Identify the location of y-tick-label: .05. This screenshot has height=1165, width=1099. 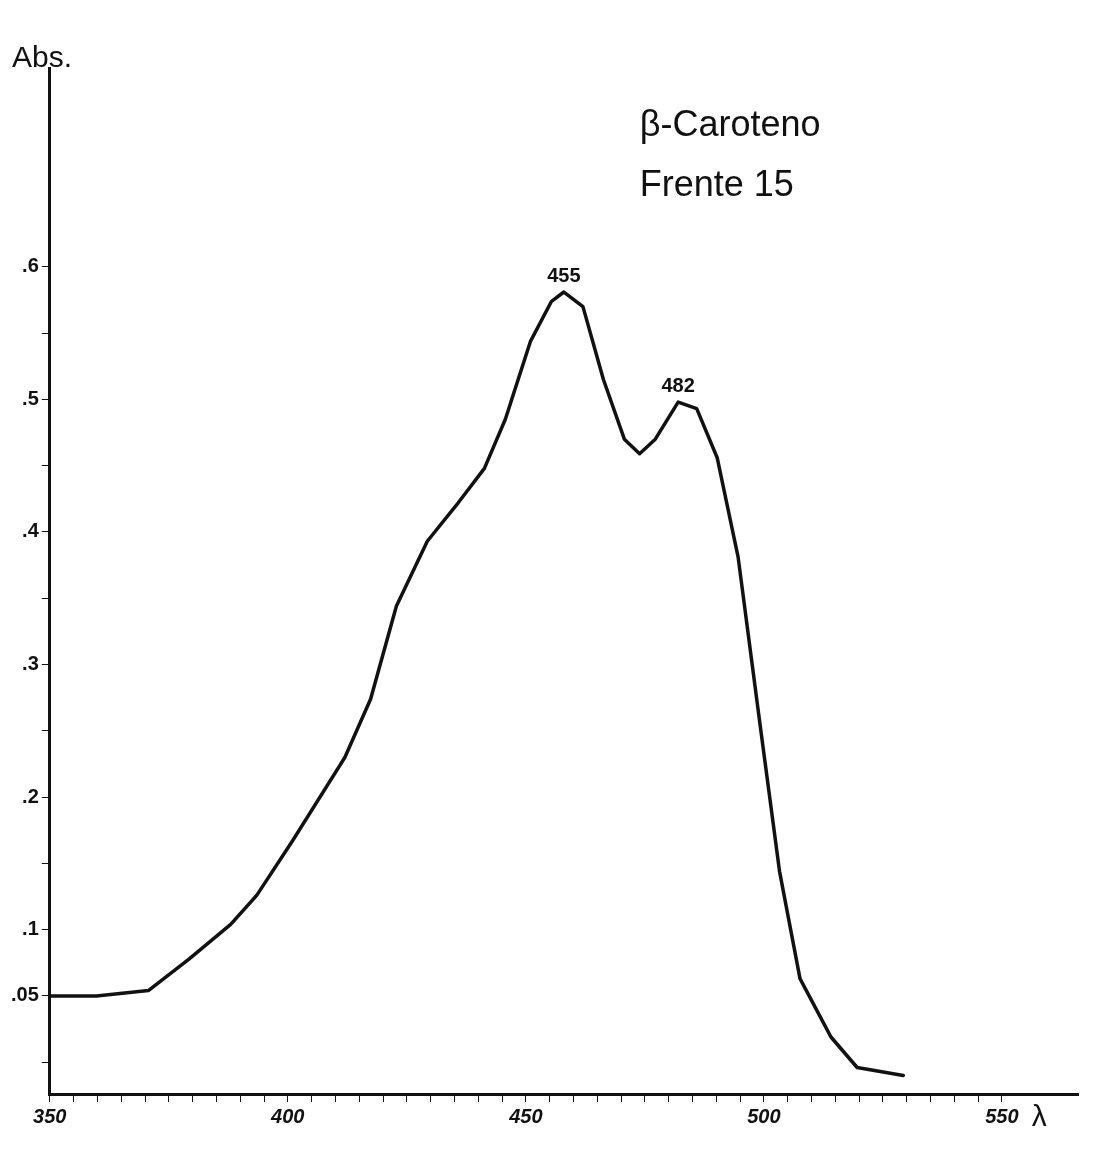
(24, 994).